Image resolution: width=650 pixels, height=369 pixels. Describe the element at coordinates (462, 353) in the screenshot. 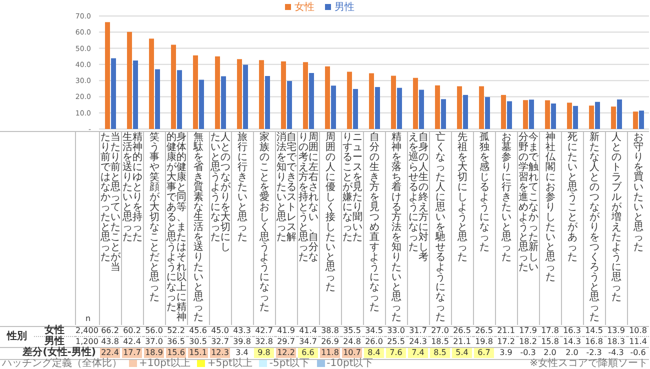

I see `text: 5.4` at that location.